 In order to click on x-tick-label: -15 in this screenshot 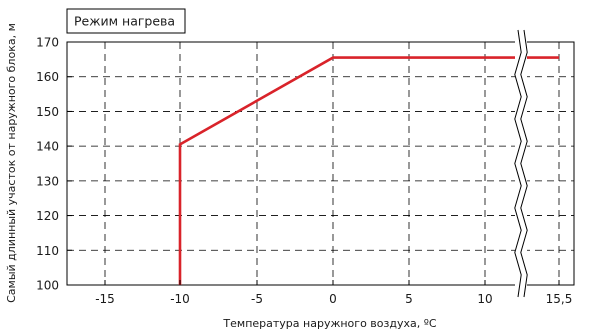, I will do `click(105, 299)`.